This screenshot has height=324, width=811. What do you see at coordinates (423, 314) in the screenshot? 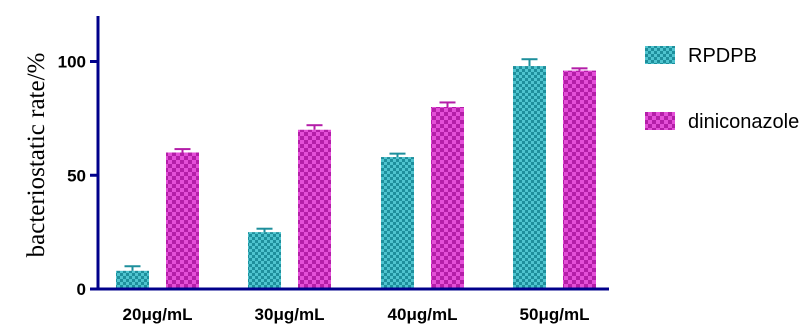
I see `x-tick-label-2: 40μg/mL` at bounding box center [423, 314].